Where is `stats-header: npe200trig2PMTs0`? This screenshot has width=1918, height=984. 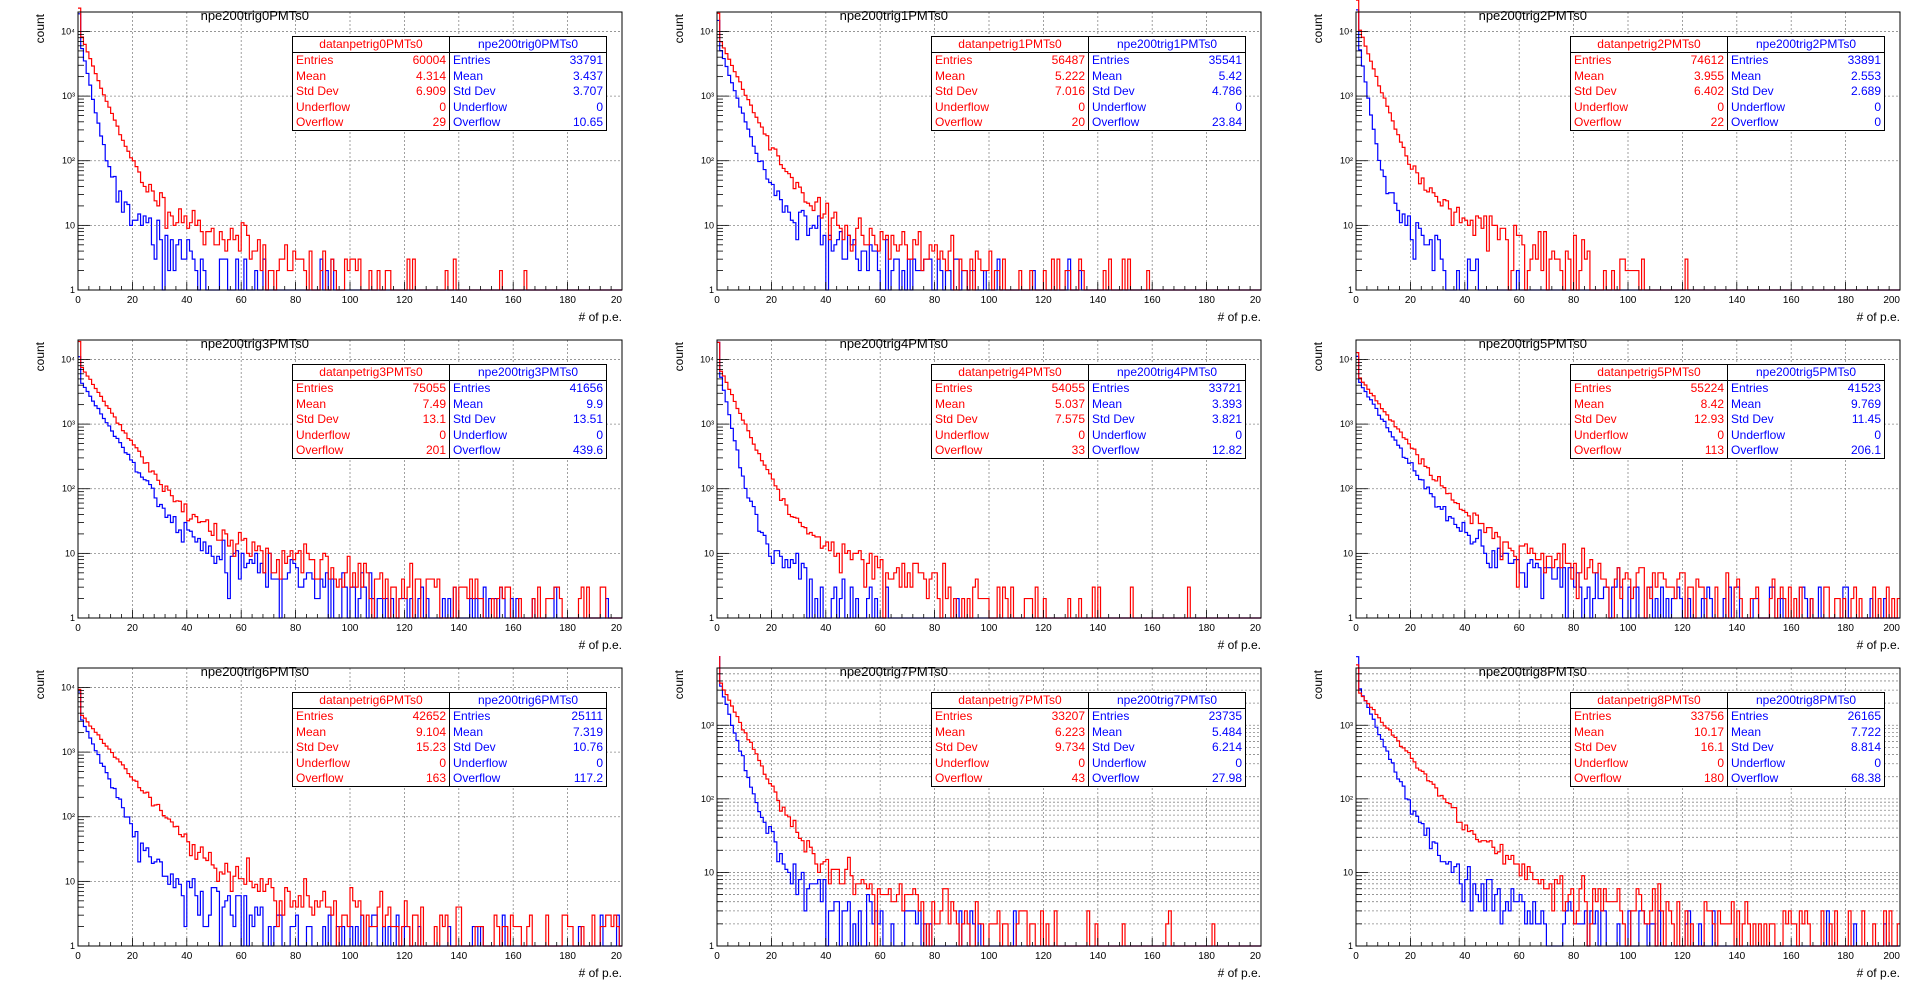
stats-header: npe200trig2PMTs0 is located at coordinates (1806, 45).